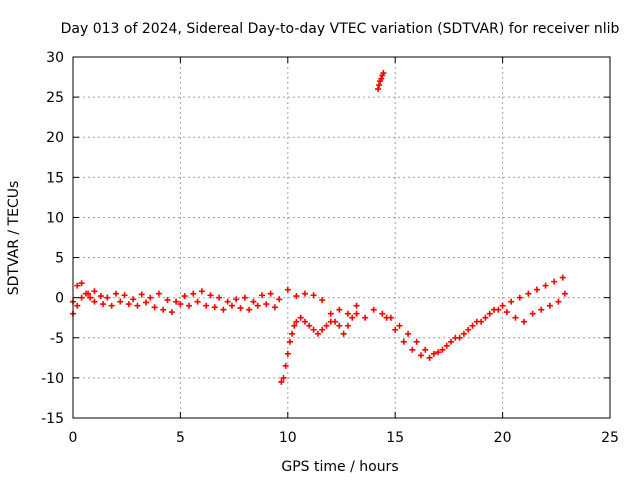 The height and width of the screenshot is (480, 640). I want to click on y-tick-label: 15, so click(55, 178).